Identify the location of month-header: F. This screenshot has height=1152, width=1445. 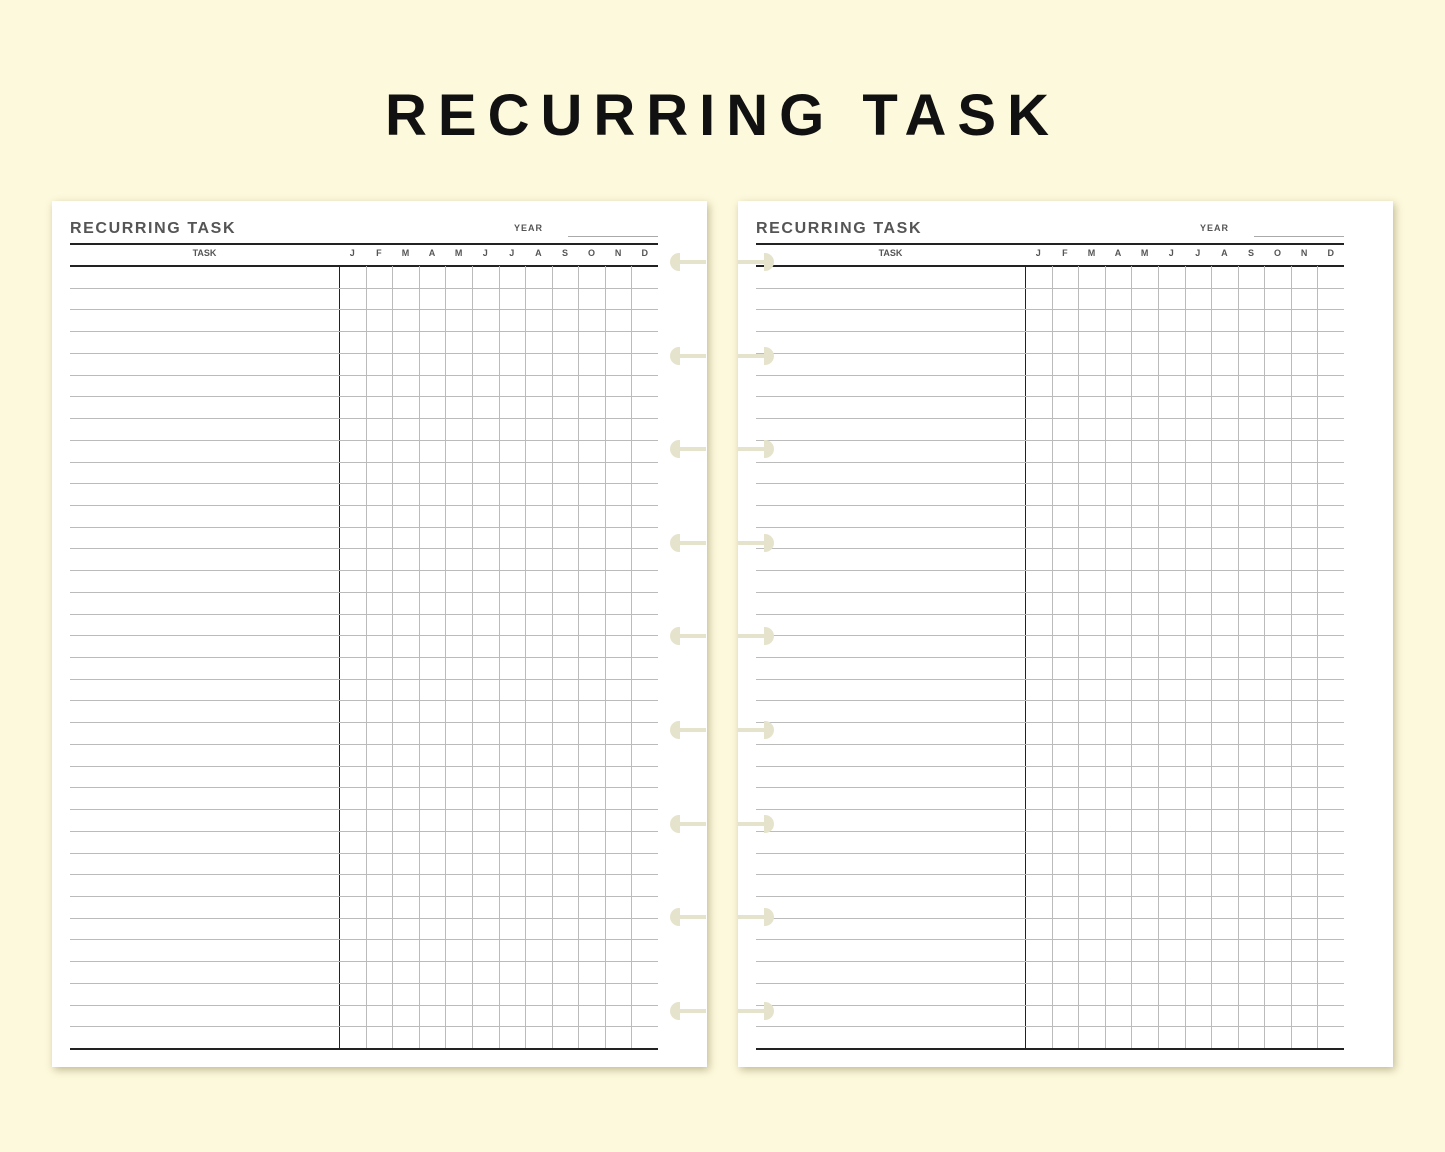
(379, 253).